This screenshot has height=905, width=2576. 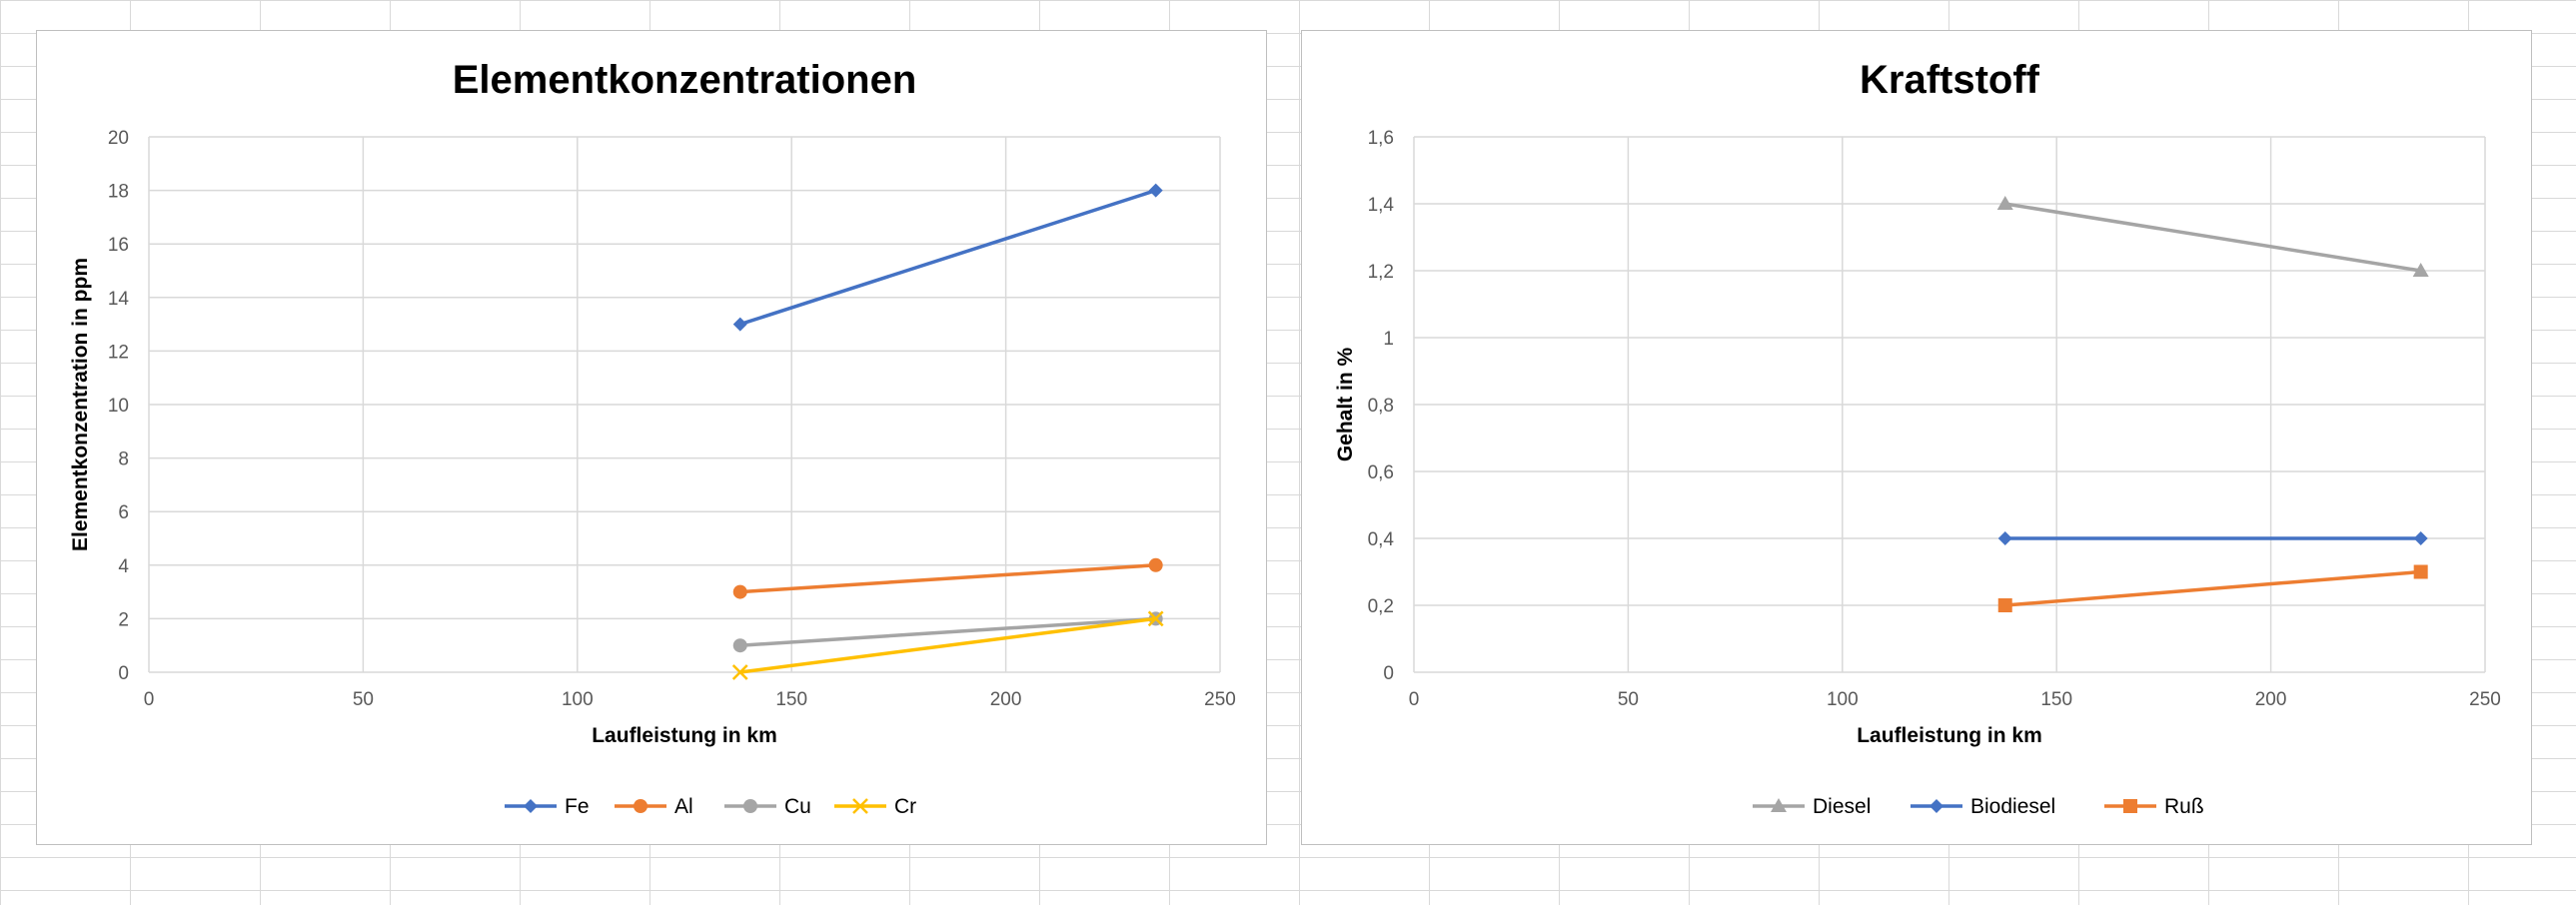 I want to click on y-tick-label: 16, so click(x=118, y=245).